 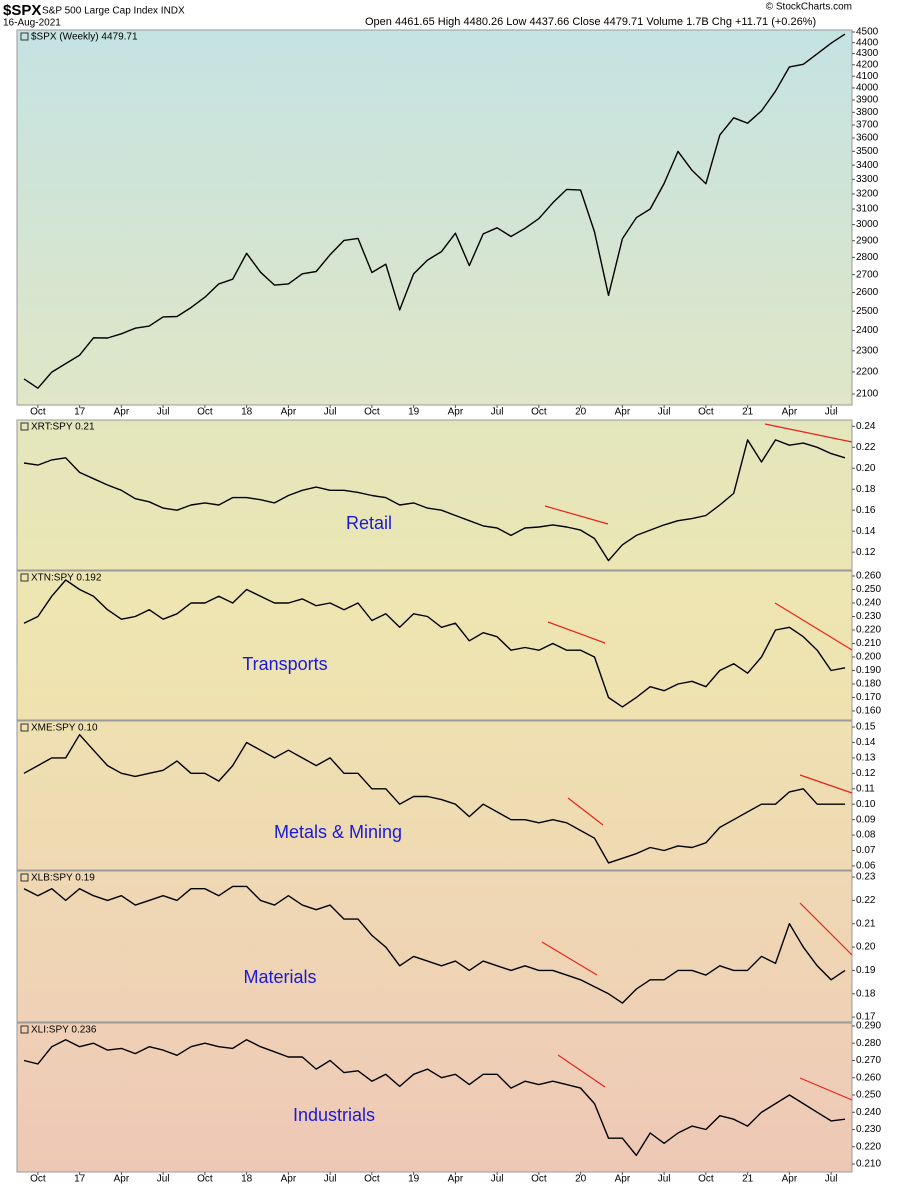 I want to click on y-tick-label: 3200, so click(x=867, y=194).